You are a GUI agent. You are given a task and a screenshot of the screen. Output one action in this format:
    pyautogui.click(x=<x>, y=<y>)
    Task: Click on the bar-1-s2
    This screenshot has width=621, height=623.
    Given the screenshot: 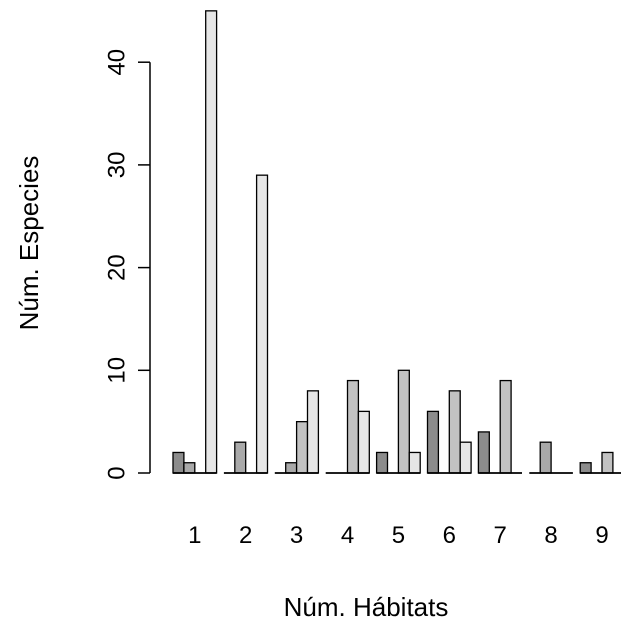 What is the action you would take?
    pyautogui.click(x=189, y=468)
    